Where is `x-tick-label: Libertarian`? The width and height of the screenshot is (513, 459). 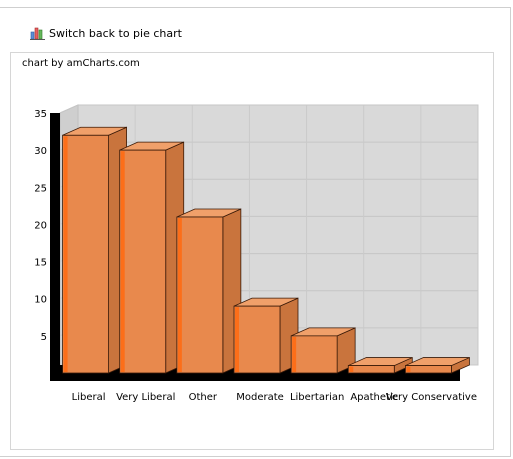
x-tick-label: Libertarian is located at coordinates (317, 397).